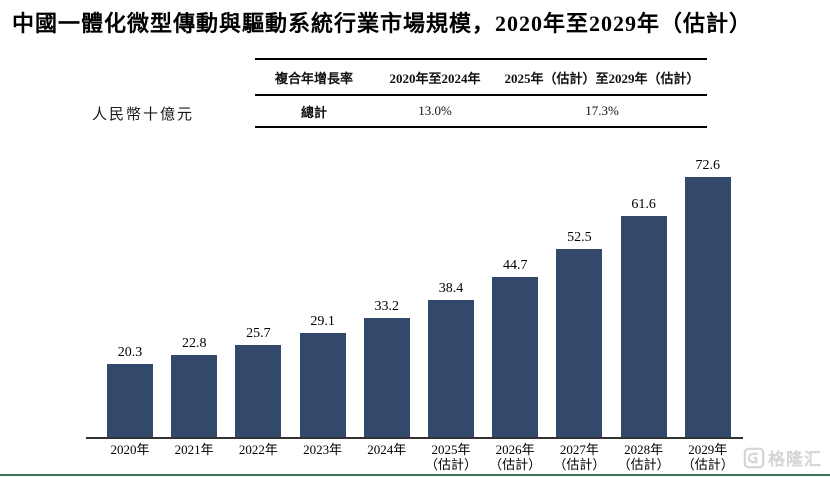 This screenshot has height=477, width=830. Describe the element at coordinates (143, 115) in the screenshot. I see `y-axis-unit-label: 人民幣十億元` at that location.